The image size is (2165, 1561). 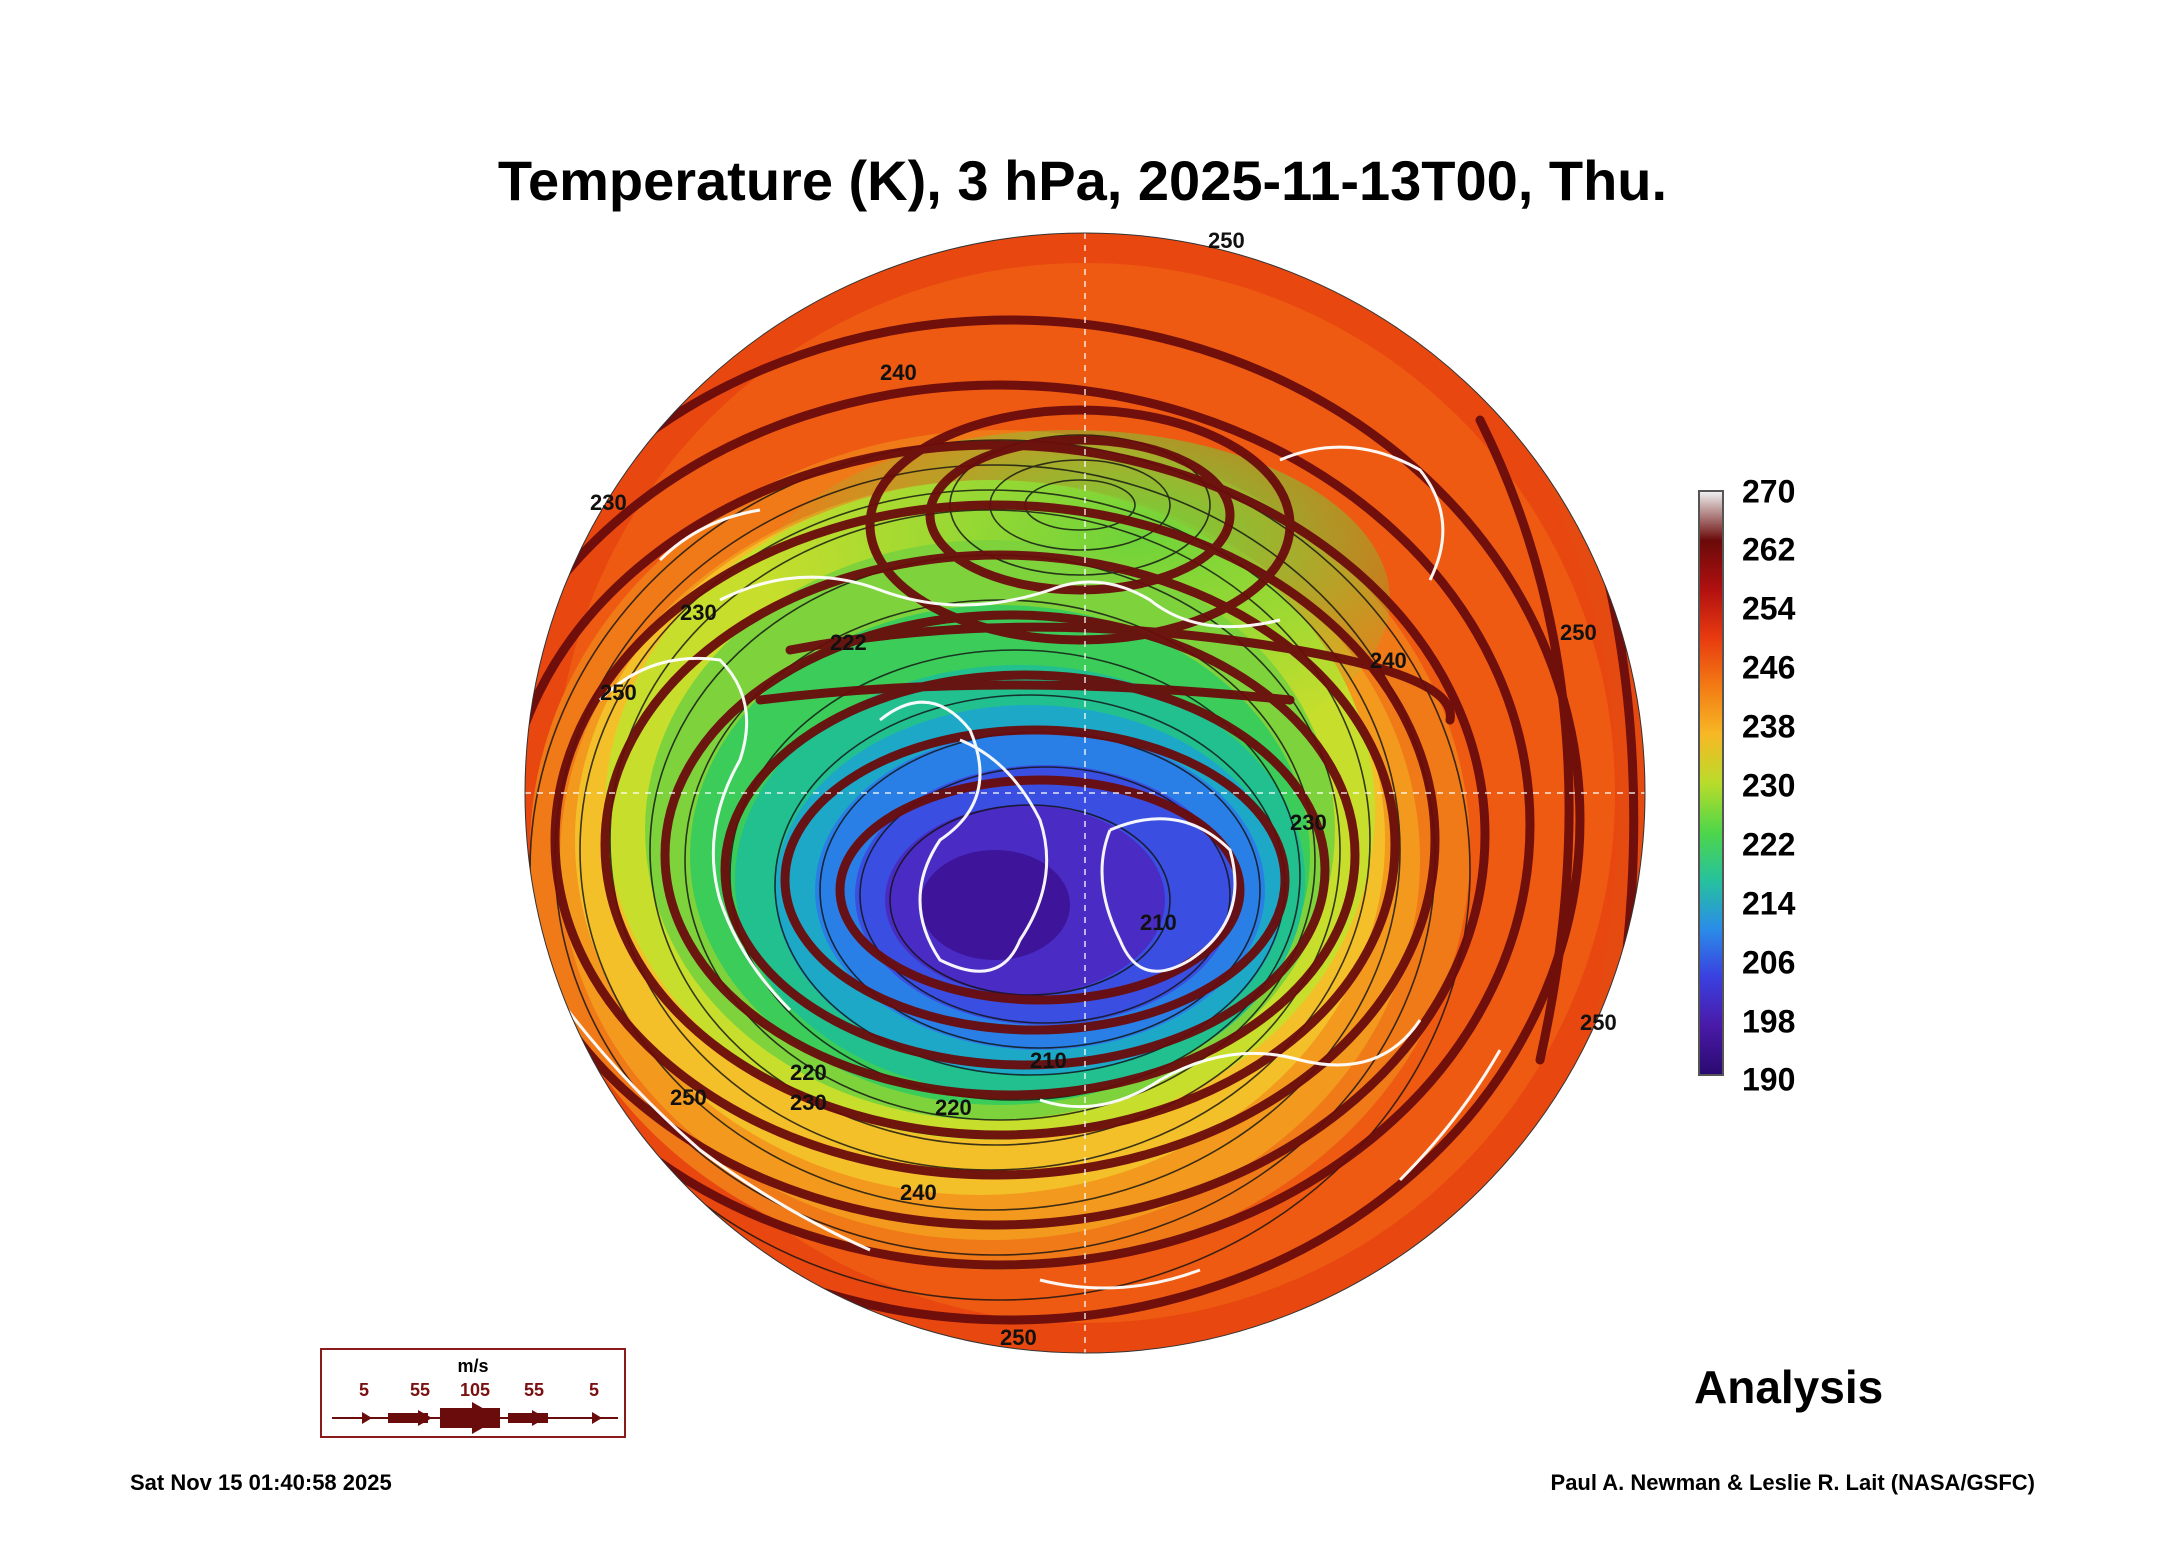 I want to click on analysis-label: Analysis, so click(x=1789, y=1387).